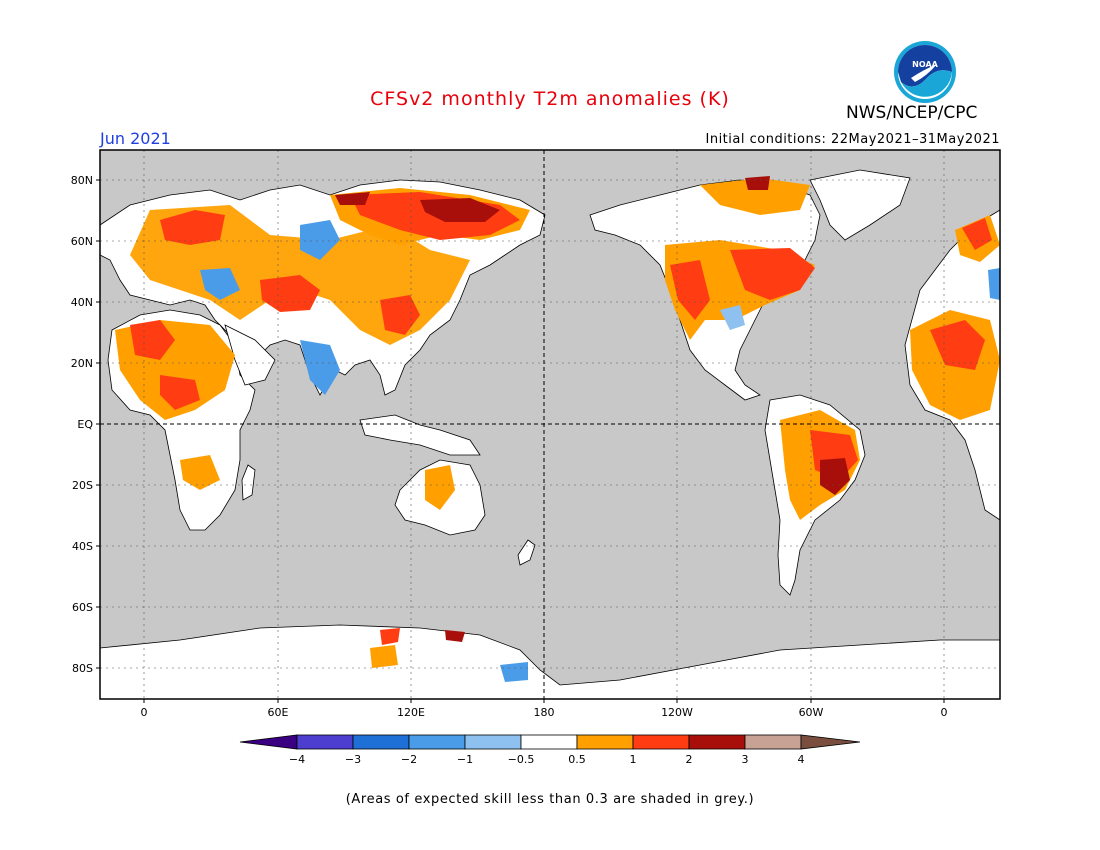  I want to click on colorbar-label: 2, so click(689, 759).